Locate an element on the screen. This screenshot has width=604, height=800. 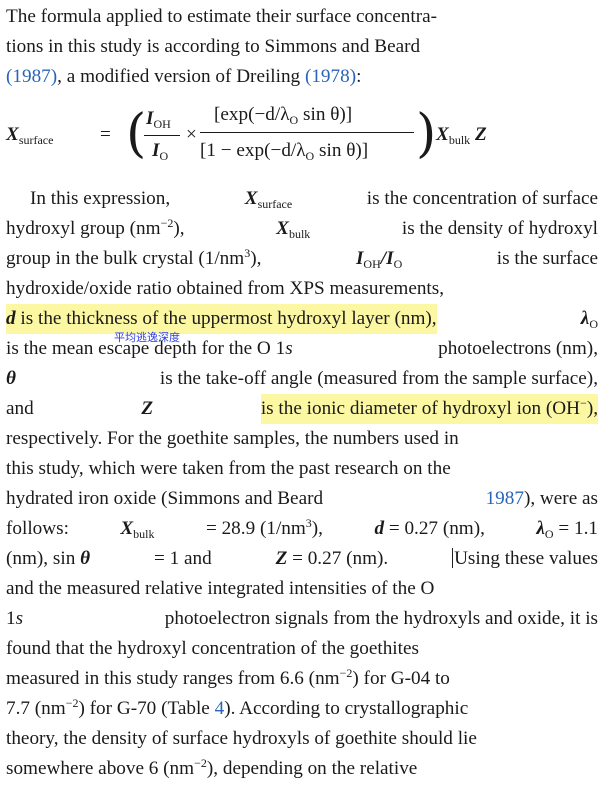
text-span: 7.7 (nm is located at coordinates (36, 708).